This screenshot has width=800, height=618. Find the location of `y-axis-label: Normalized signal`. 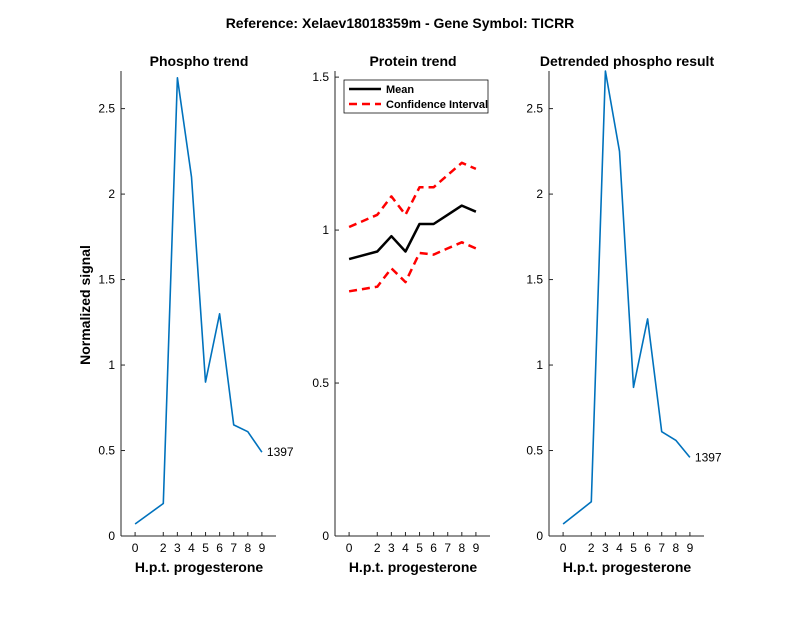

y-axis-label: Normalized signal is located at coordinates (85, 305).